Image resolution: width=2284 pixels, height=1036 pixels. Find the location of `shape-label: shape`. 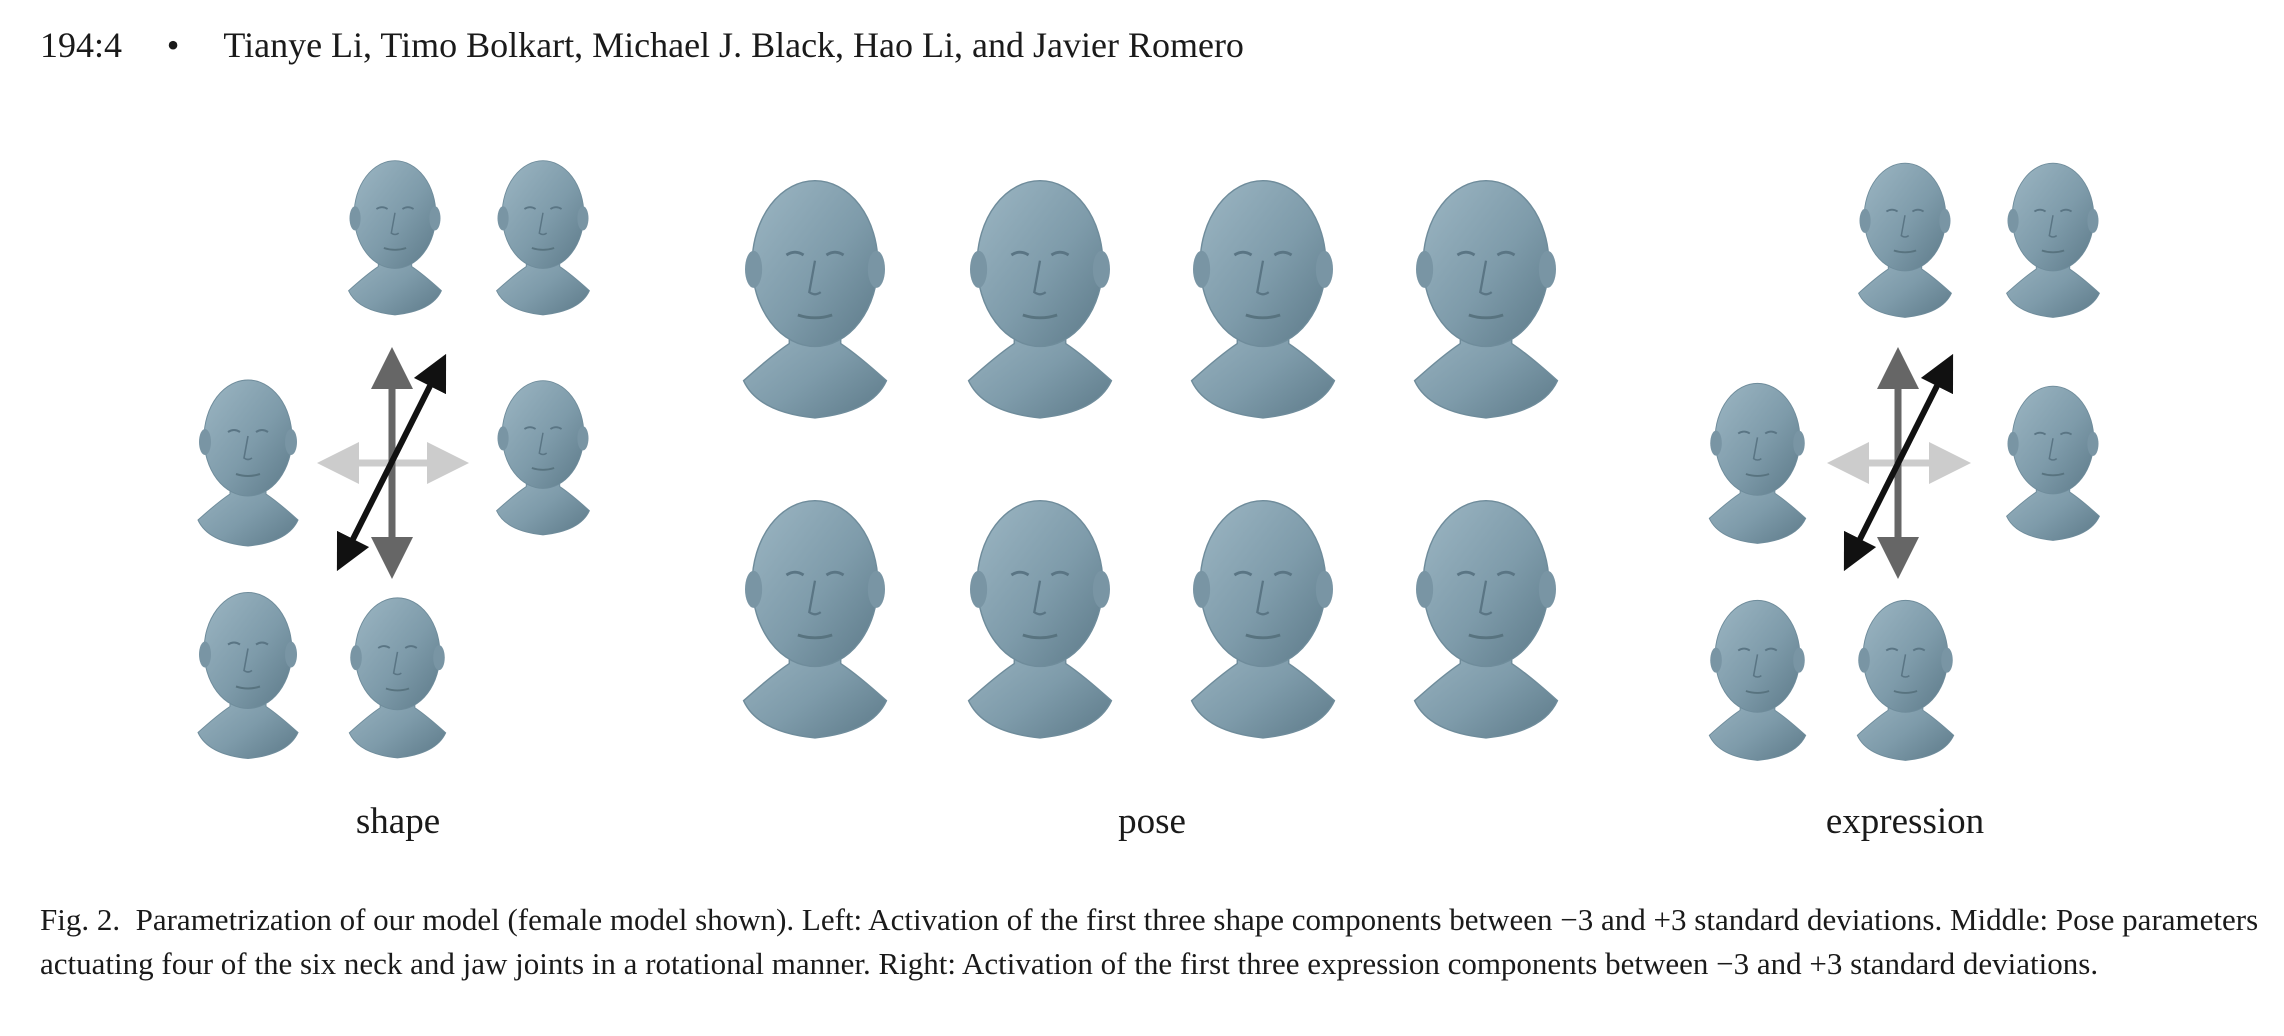

shape-label: shape is located at coordinates (398, 821).